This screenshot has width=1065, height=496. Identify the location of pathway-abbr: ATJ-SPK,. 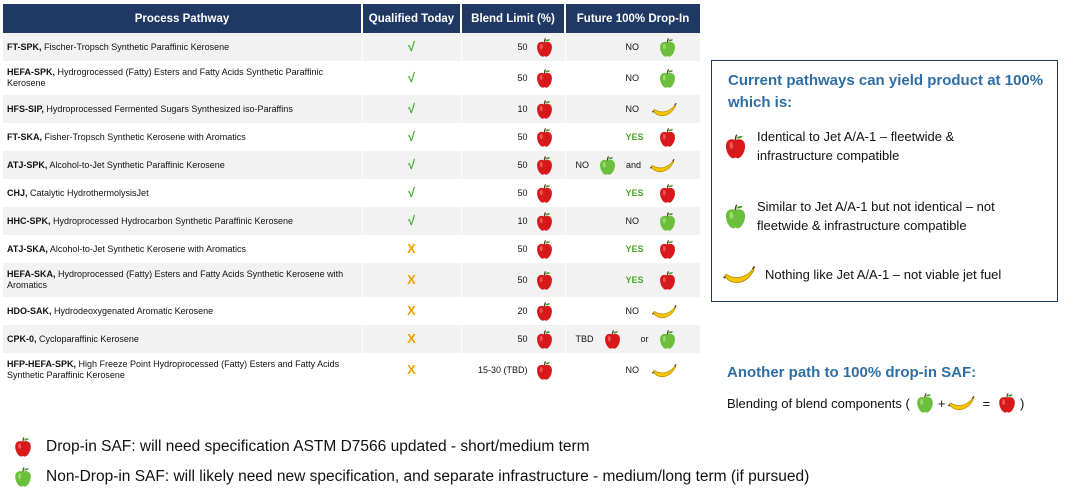
(27, 164).